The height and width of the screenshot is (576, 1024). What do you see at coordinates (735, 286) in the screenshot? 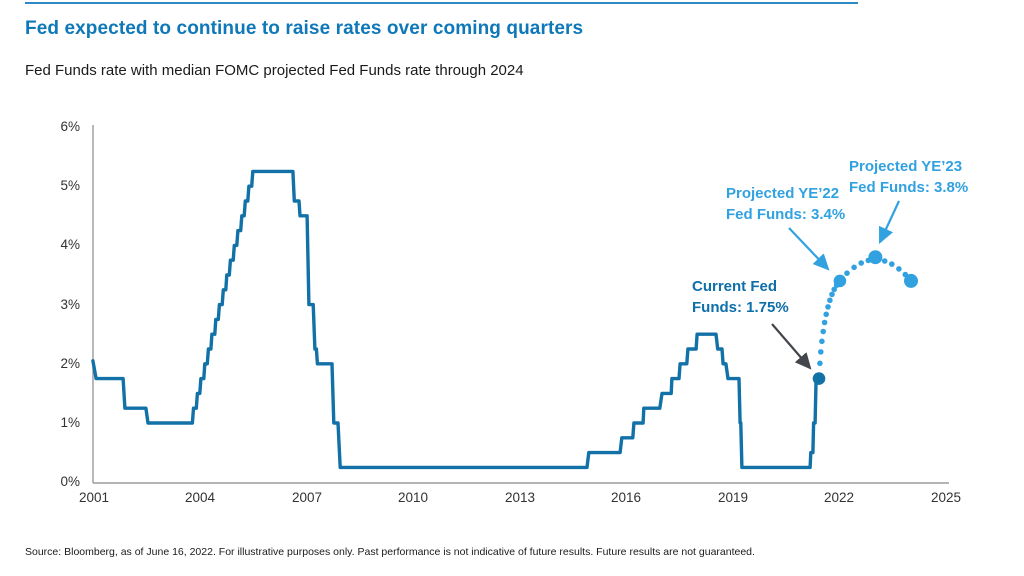
I see `annotation-line: Current Fed` at bounding box center [735, 286].